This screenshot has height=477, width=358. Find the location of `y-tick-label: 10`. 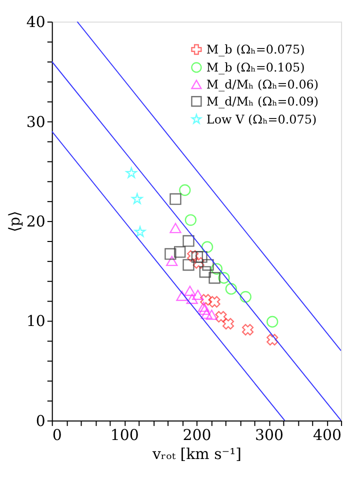

y-tick-label: 10 is located at coordinates (36, 321).